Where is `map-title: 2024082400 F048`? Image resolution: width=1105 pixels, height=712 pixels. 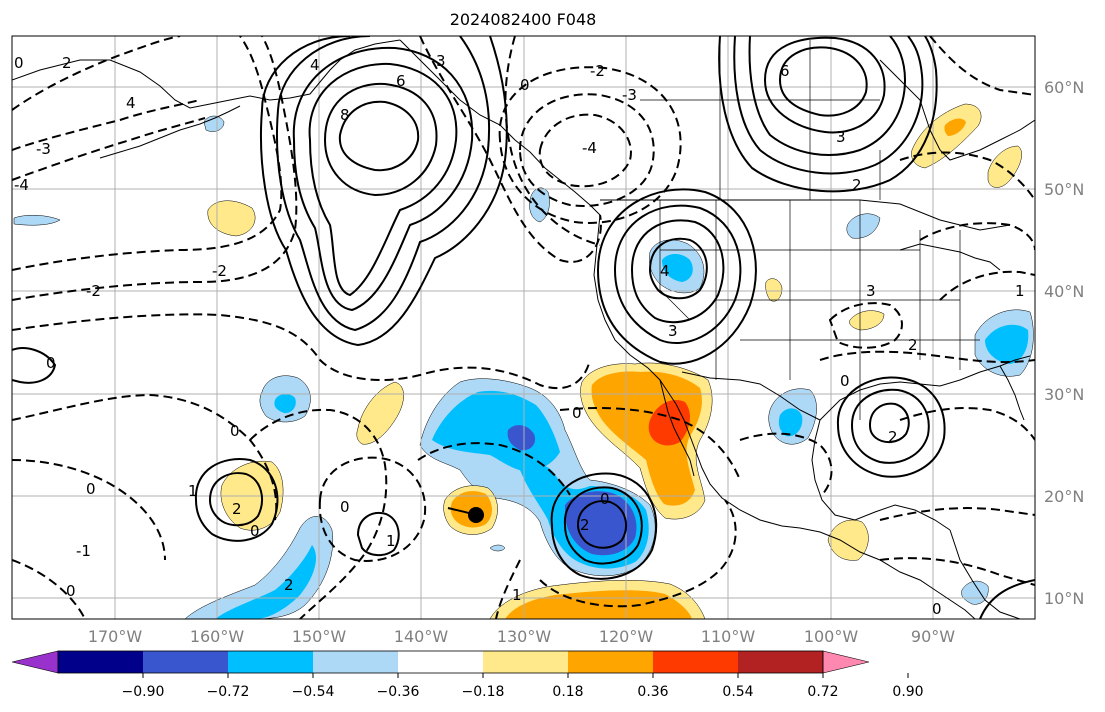
map-title: 2024082400 F048 is located at coordinates (523, 19).